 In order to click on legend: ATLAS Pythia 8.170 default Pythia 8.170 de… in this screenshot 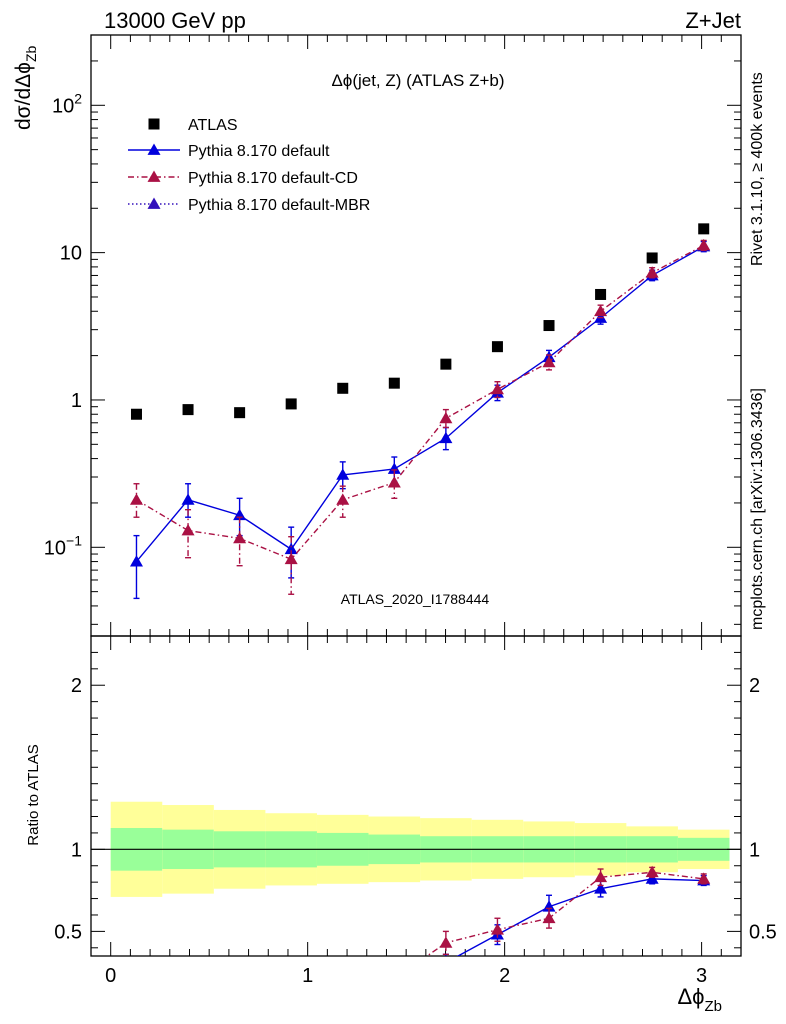, I will do `click(249, 165)`.